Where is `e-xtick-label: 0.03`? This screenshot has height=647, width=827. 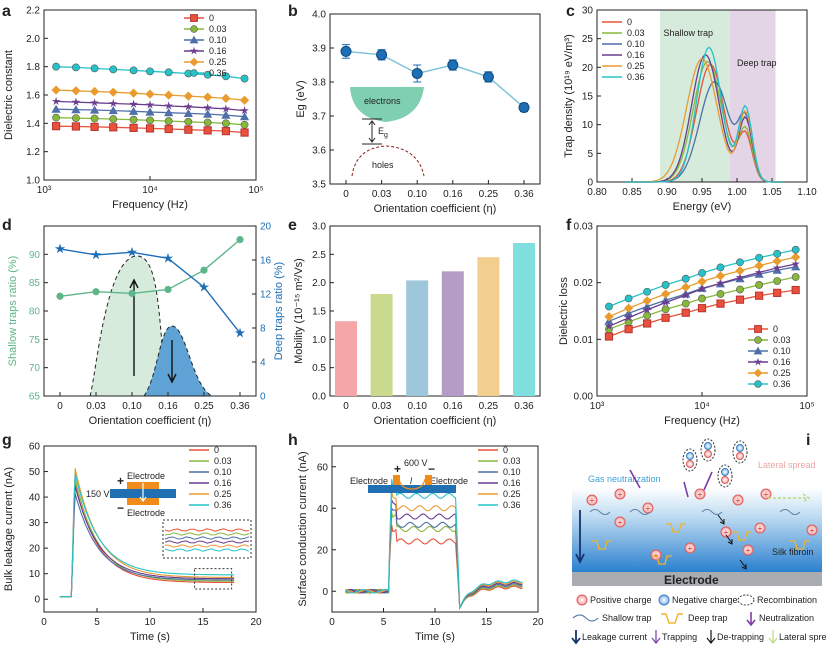 e-xtick-label: 0.03 is located at coordinates (382, 406).